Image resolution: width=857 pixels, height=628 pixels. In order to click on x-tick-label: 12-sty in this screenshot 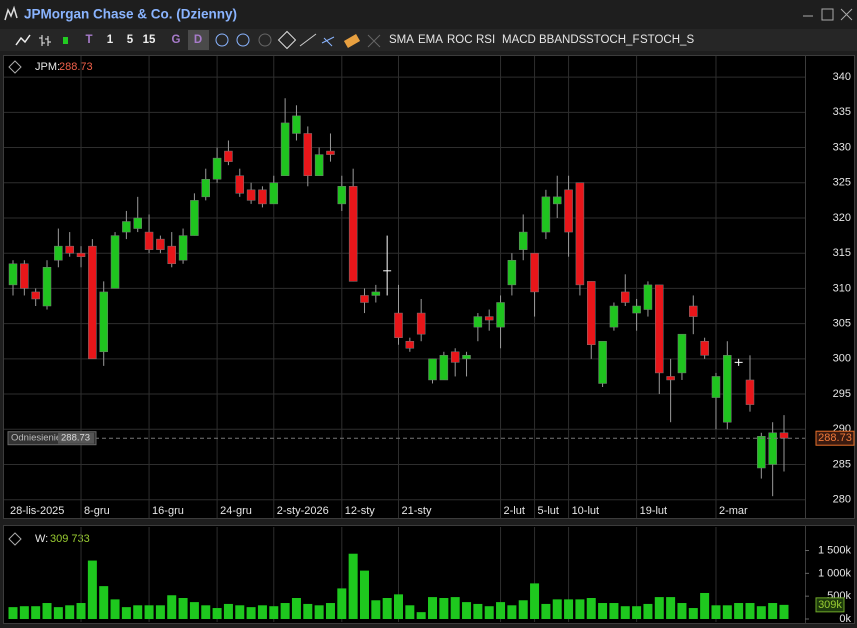, I will do `click(360, 511)`.